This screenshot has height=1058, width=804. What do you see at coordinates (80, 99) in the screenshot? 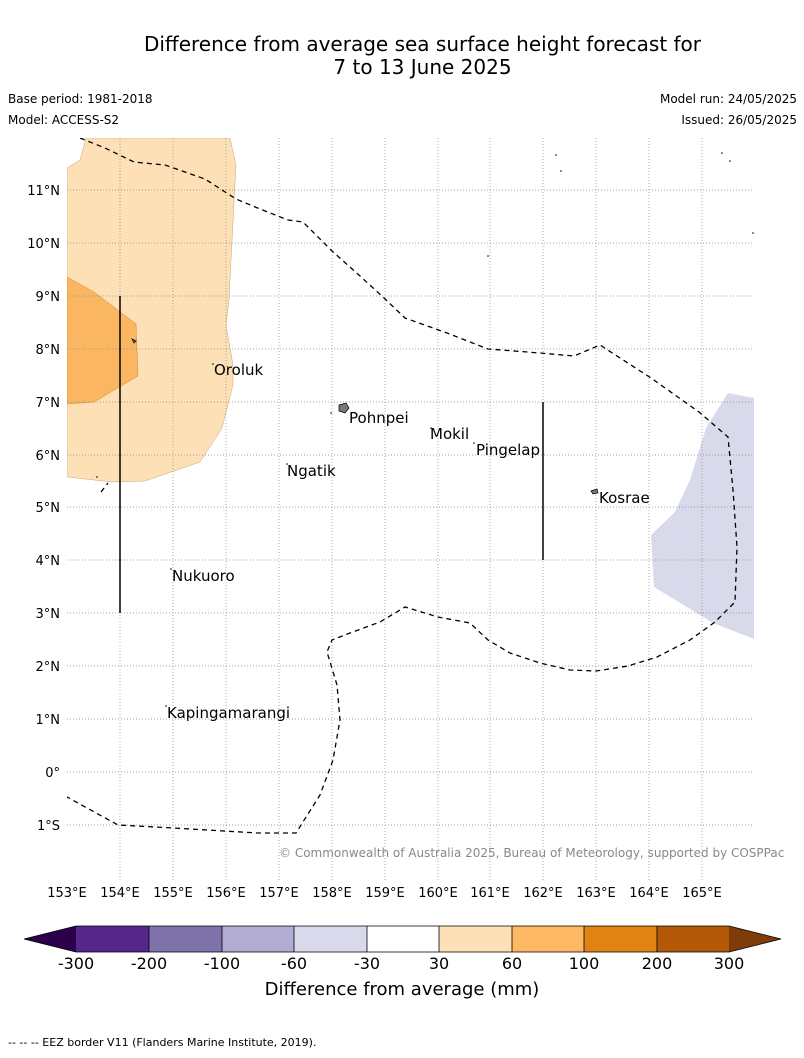
I see `base-period: Base period: 1981-2018` at bounding box center [80, 99].